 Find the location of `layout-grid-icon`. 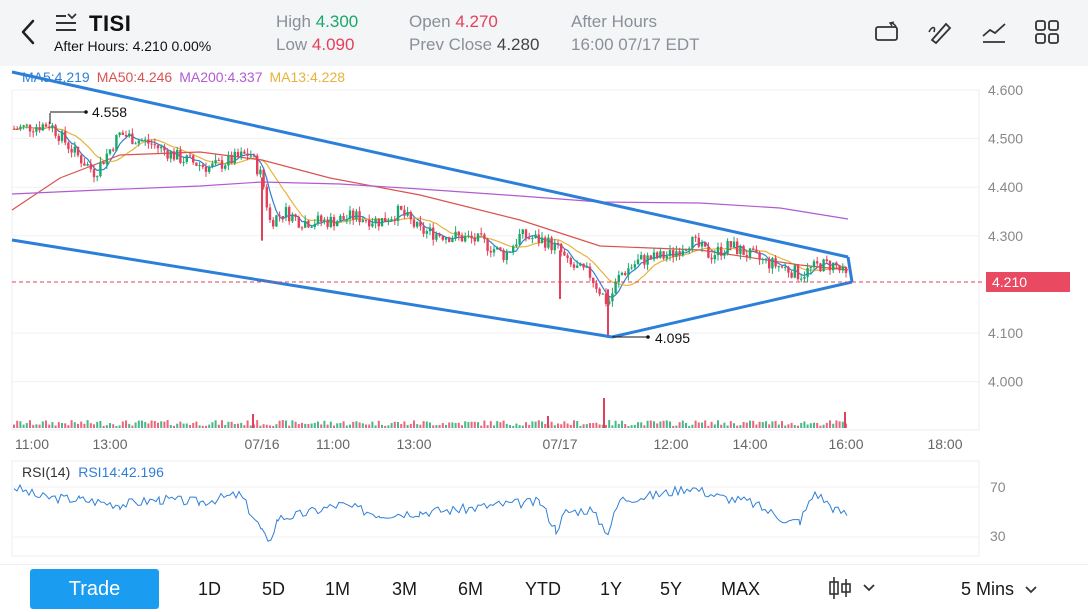

layout-grid-icon is located at coordinates (1047, 32).